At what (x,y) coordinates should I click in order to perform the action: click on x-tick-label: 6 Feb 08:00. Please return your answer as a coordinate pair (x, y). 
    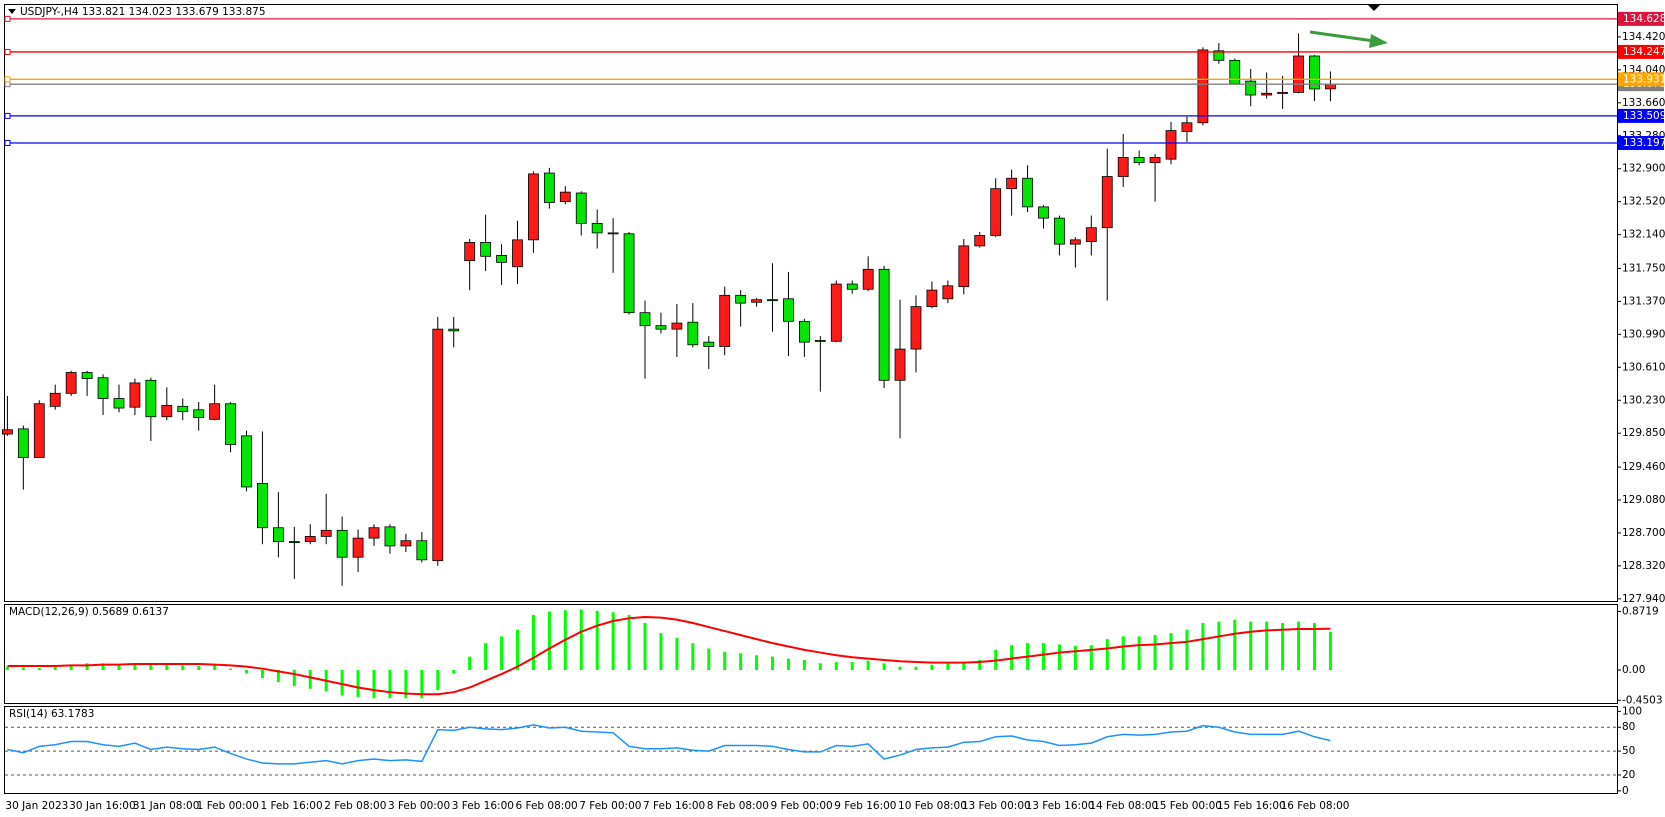
    Looking at the image, I should click on (546, 806).